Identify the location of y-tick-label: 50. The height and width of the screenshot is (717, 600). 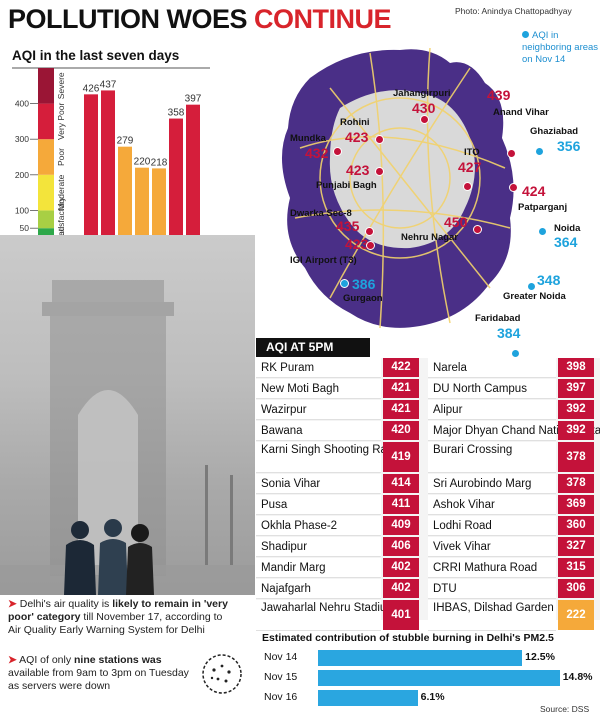
(25, 228).